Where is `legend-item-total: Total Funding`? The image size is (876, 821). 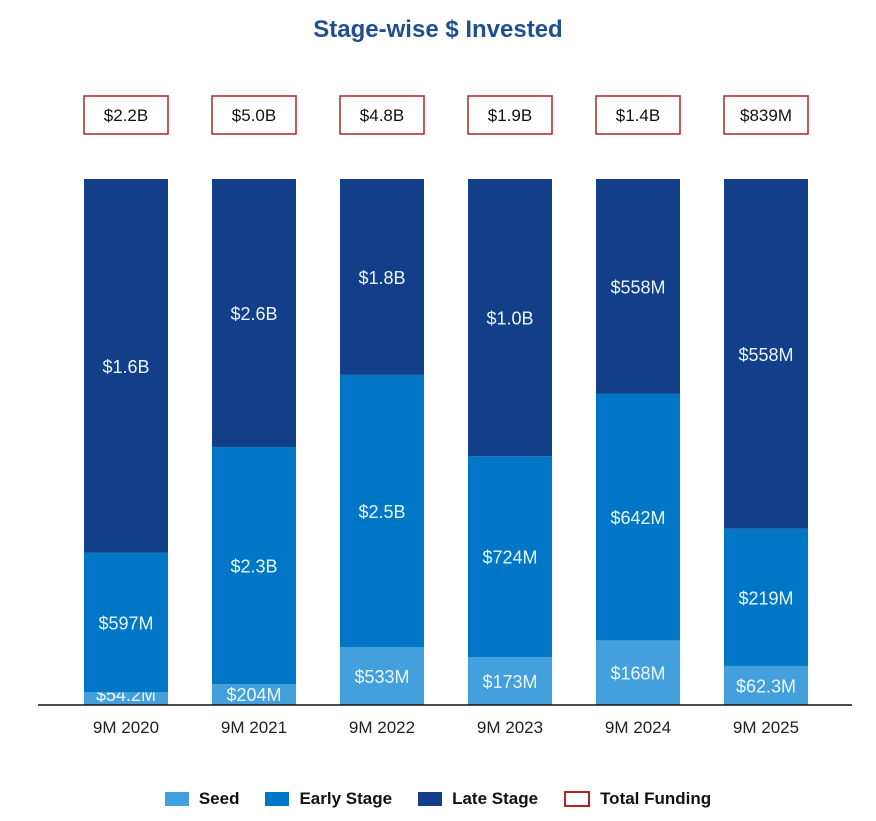 legend-item-total: Total Funding is located at coordinates (637, 799).